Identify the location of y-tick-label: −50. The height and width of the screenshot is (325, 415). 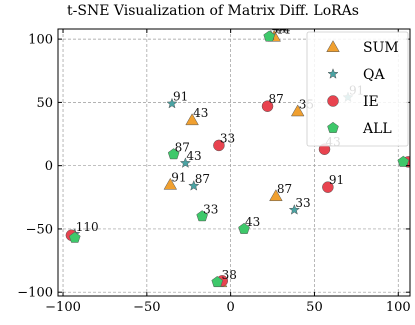
(39, 229).